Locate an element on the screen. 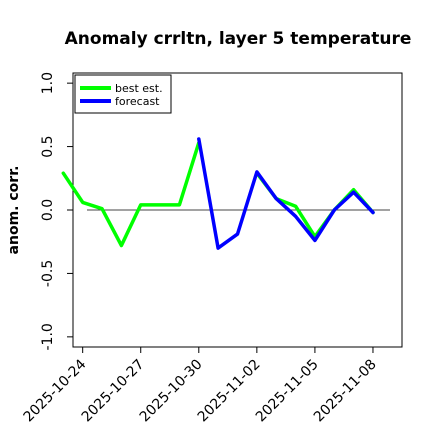 The image size is (440, 440). x-tick-label: 2025-11-08 is located at coordinates (345, 391).